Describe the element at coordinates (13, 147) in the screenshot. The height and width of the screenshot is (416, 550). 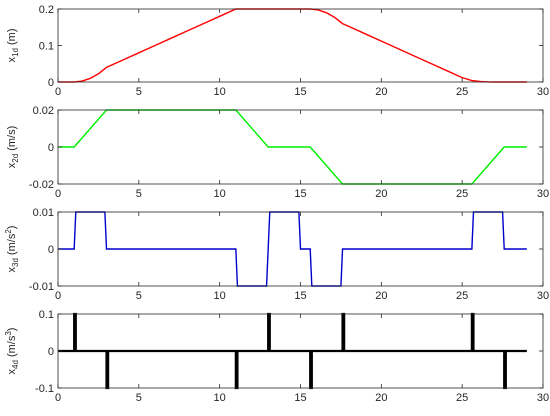
I see `y-axis-label: x2d (m/s)` at that location.